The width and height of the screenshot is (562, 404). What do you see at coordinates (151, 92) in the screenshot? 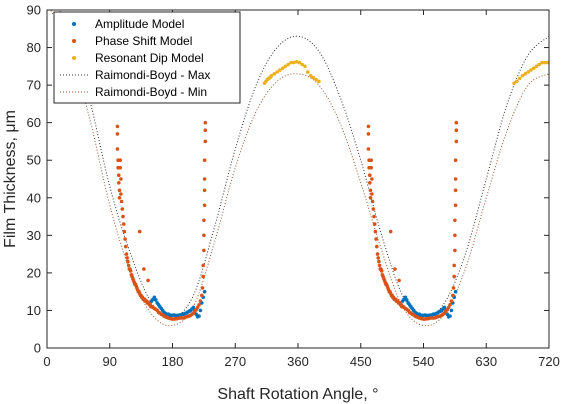
I see `legend-entry: Raimondi-Boyd - Min` at bounding box center [151, 92].